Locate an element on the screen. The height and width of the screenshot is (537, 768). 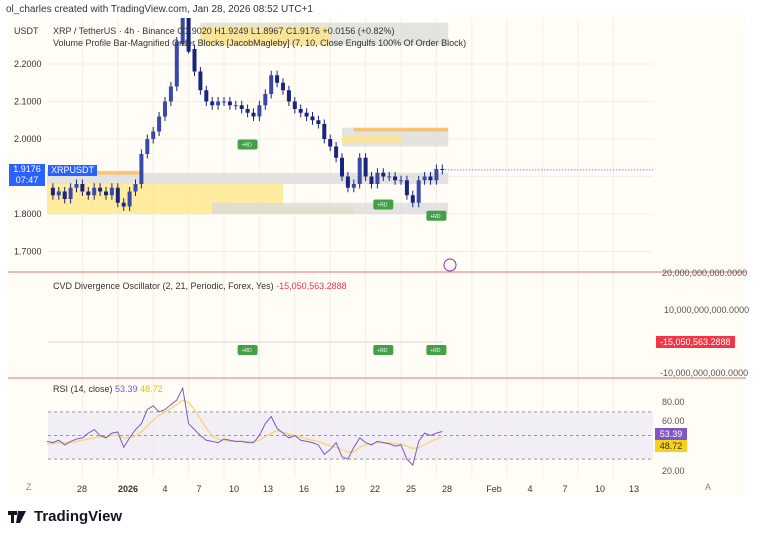
time-axis-label: 16 is located at coordinates (304, 489).